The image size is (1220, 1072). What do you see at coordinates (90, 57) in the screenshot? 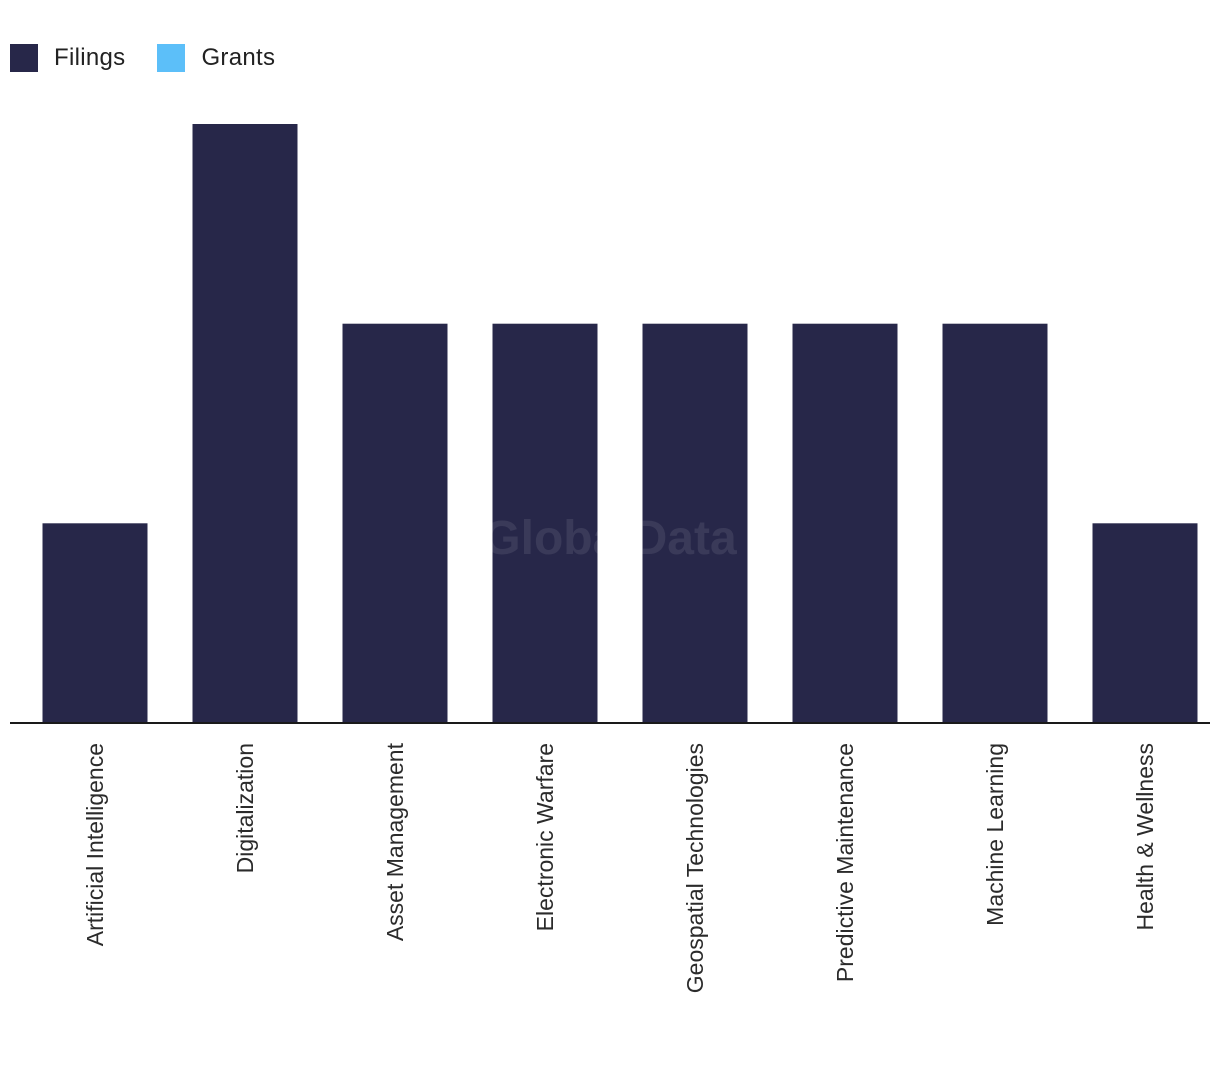
I see `legend-label-filings: Filings` at bounding box center [90, 57].